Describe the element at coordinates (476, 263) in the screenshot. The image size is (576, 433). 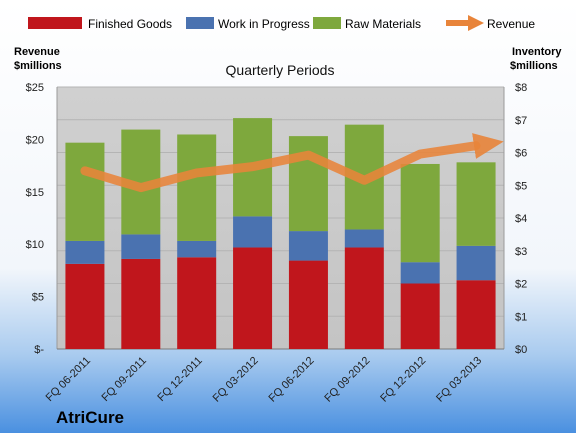
I see `bar-work-in-progress-fq-03-2013` at that location.